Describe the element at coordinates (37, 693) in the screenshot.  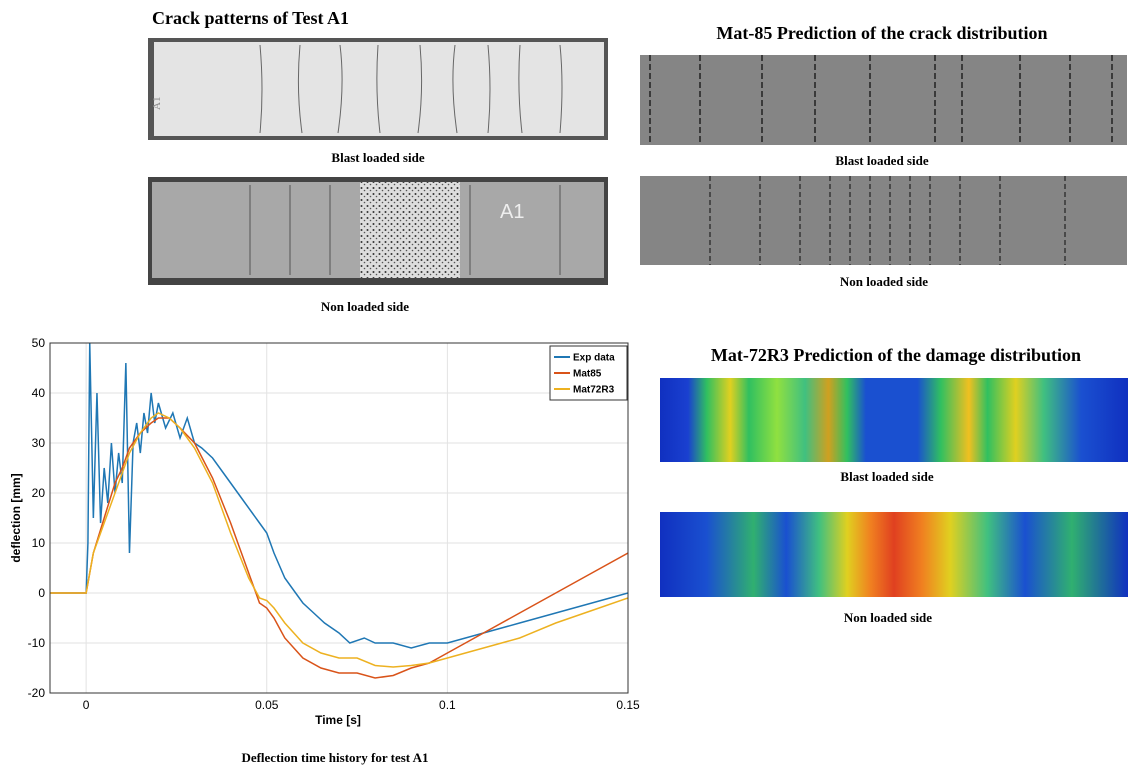
I see `y-tick-label: -20` at that location.